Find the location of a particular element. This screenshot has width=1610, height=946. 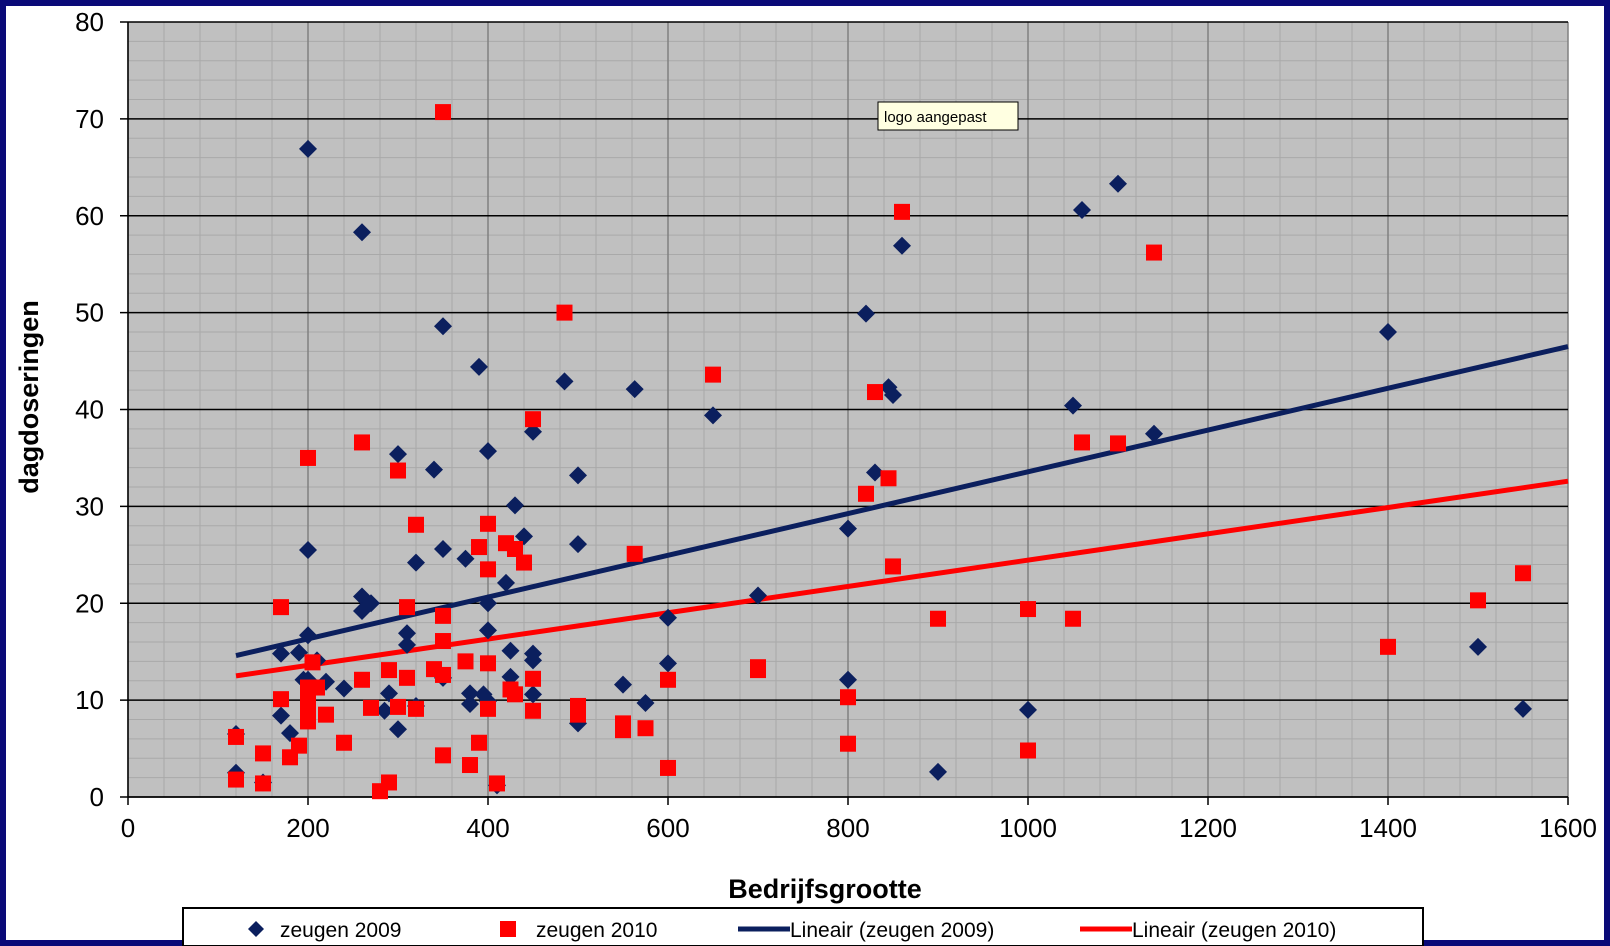

legend-marker-zeugen-2010 is located at coordinates (508, 929).